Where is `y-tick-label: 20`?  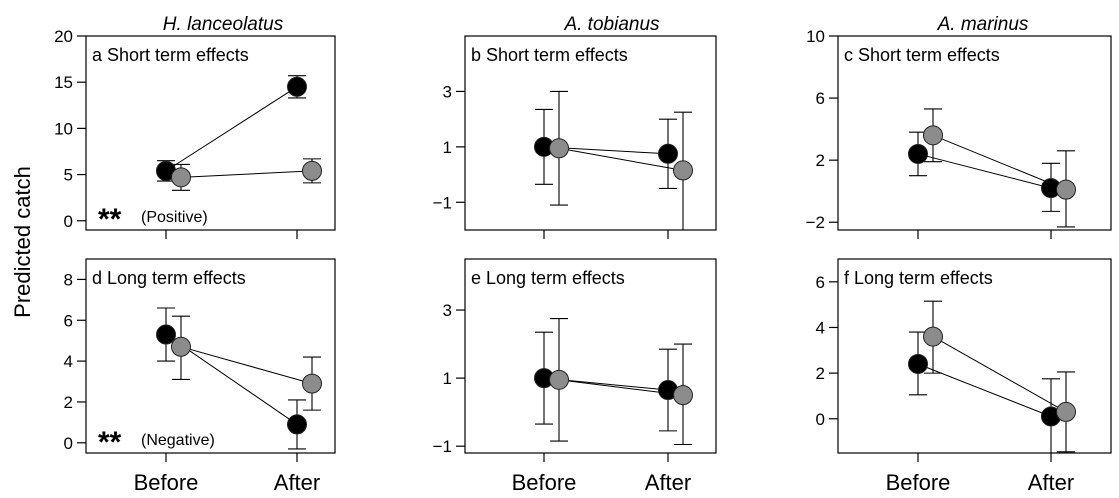
y-tick-label: 20 is located at coordinates (63, 36).